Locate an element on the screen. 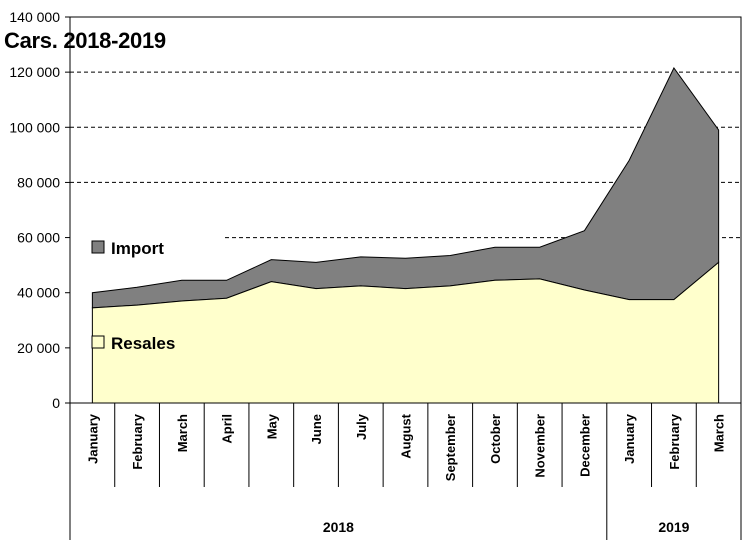 Image resolution: width=750 pixels, height=548 pixels. chart-title: Cars. 2018-2019 is located at coordinates (85, 40).